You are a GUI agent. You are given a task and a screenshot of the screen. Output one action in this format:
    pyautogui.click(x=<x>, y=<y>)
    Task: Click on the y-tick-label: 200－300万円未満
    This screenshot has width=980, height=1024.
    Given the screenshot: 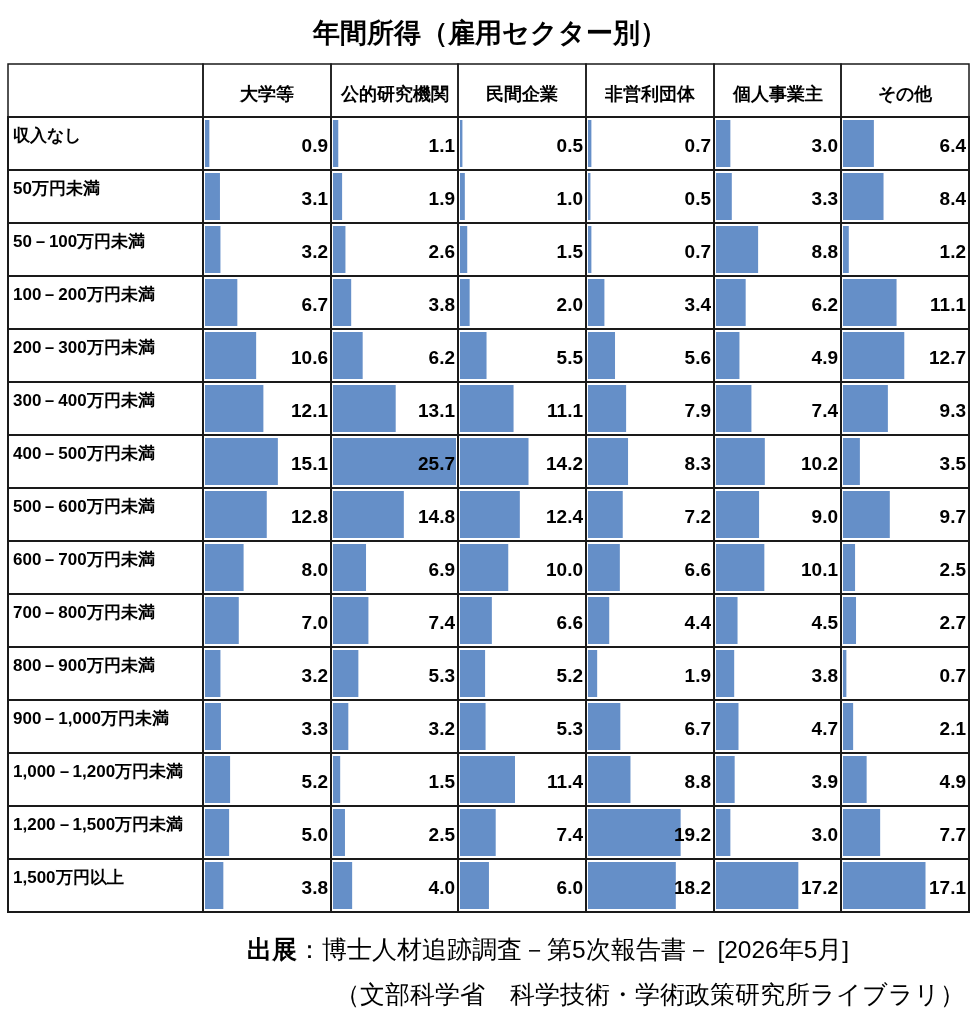 What is the action you would take?
    pyautogui.click(x=84, y=347)
    